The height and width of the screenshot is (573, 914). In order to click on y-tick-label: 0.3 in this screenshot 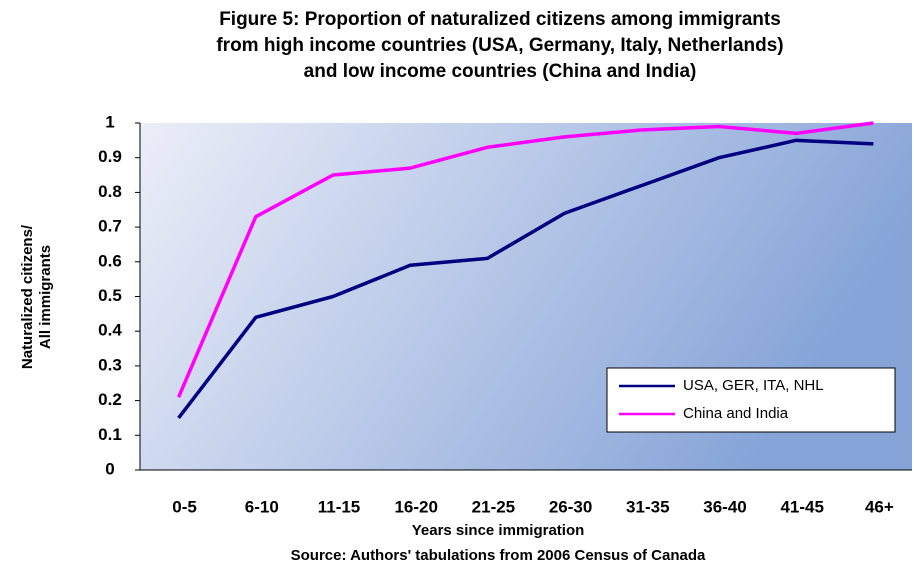, I will do `click(110, 364)`.